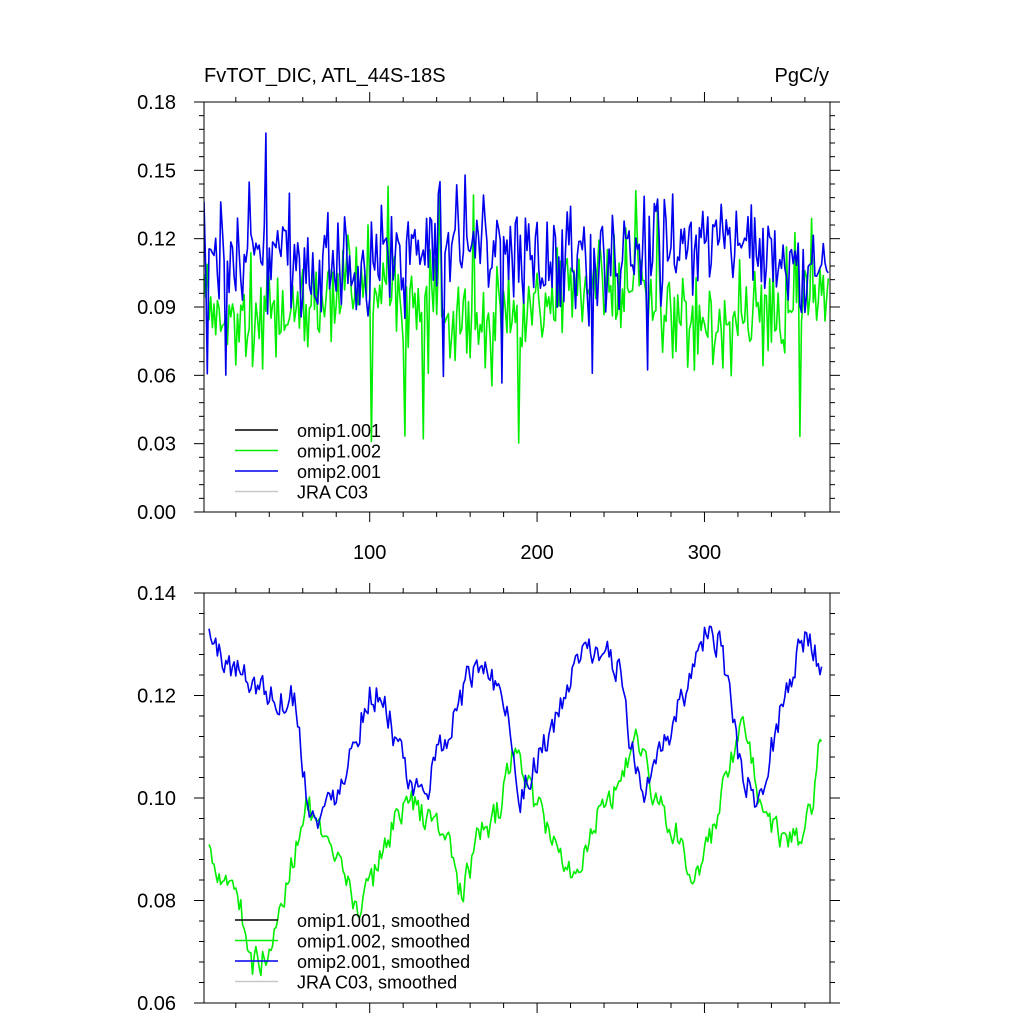 The width and height of the screenshot is (1024, 1029). Describe the element at coordinates (704, 553) in the screenshot. I see `x-tick-label: 300` at that location.